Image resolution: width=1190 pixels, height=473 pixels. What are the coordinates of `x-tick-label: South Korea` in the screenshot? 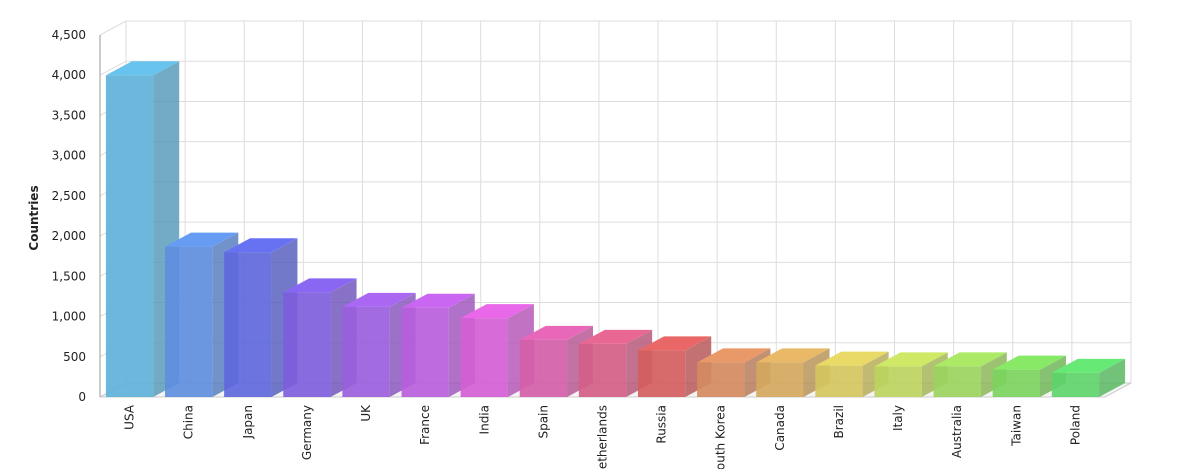 It's located at (721, 437).